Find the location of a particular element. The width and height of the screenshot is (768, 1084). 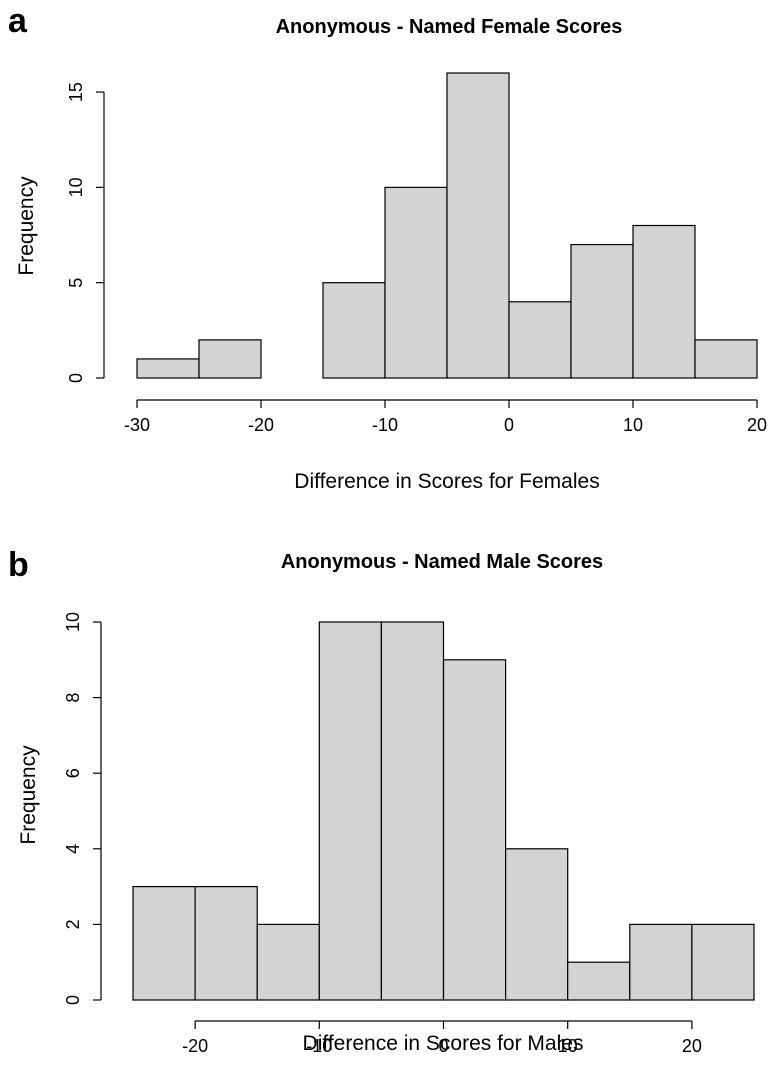

chart-title-a: Anonymous - Named Female Scores is located at coordinates (449, 27).